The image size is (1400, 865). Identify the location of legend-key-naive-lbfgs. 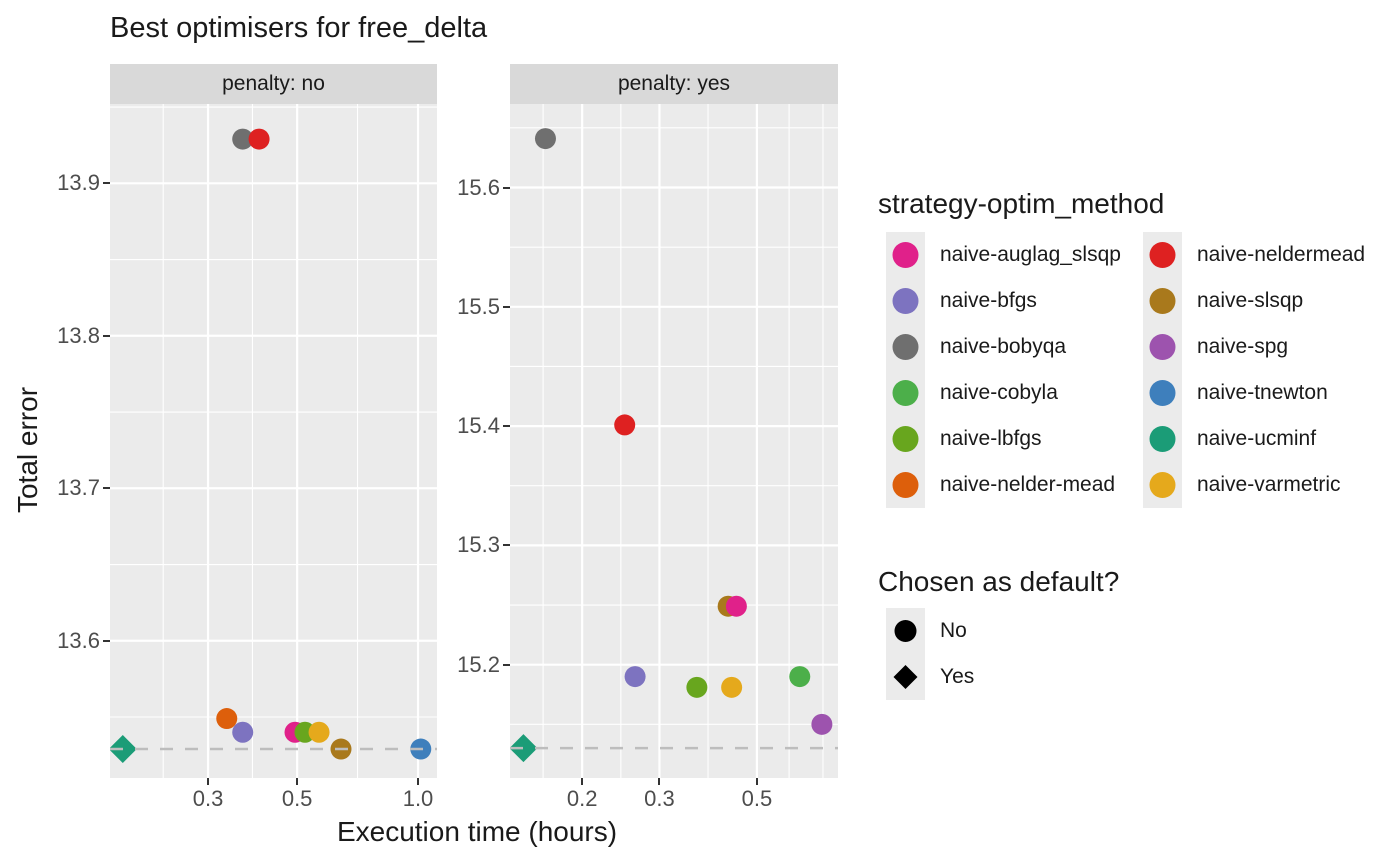
(905, 439).